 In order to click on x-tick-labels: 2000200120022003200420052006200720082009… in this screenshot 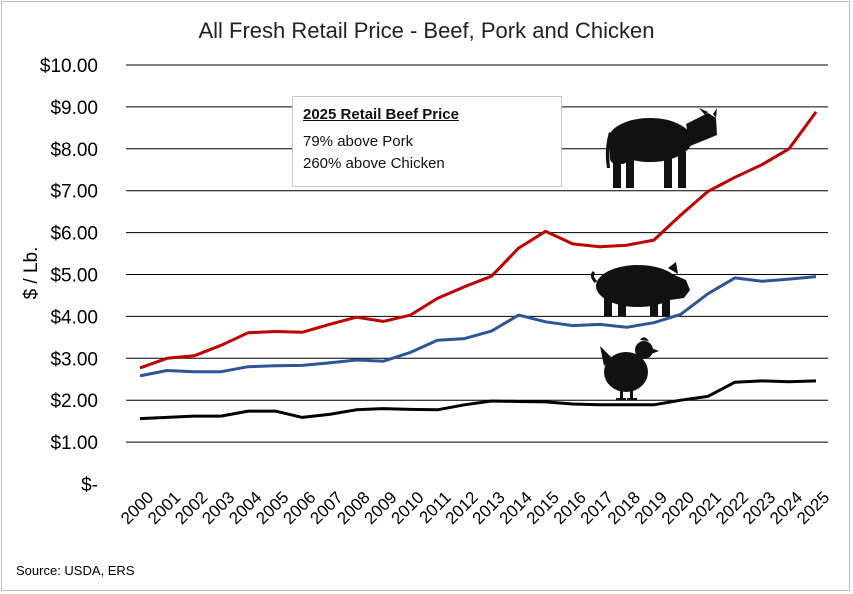, I will do `click(475, 508)`.